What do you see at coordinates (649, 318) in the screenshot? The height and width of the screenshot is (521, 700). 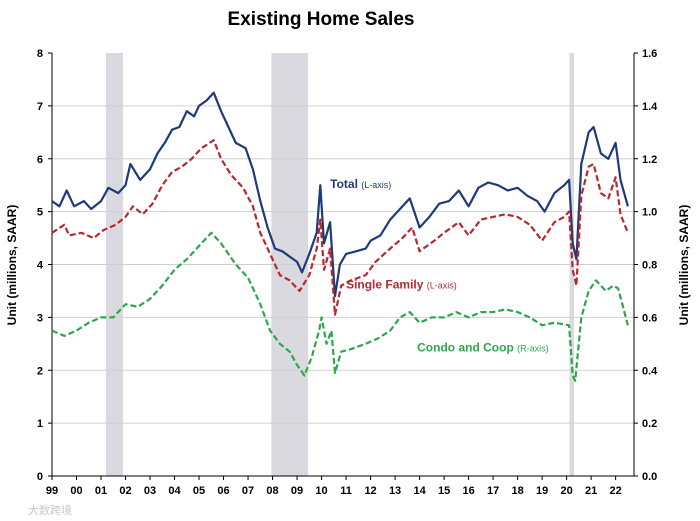 I see `y-right-tick-label: 0.6` at bounding box center [649, 318].